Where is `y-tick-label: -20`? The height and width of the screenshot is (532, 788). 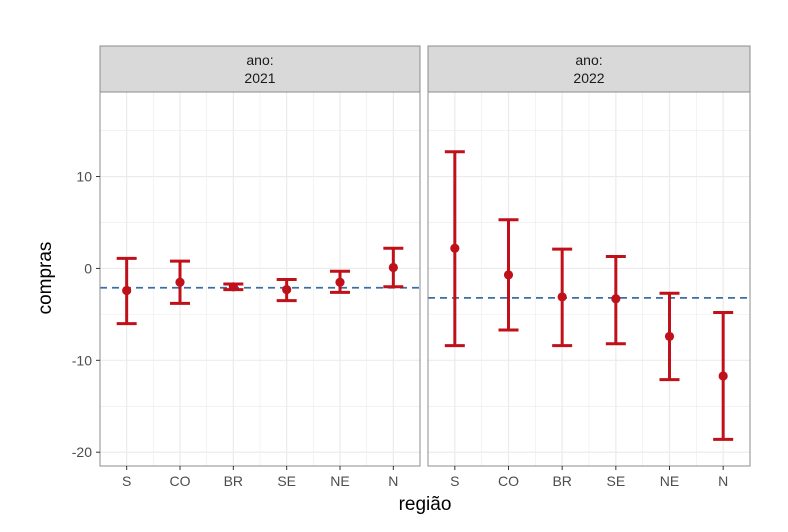
y-tick-label: -20 is located at coordinates (82, 452).